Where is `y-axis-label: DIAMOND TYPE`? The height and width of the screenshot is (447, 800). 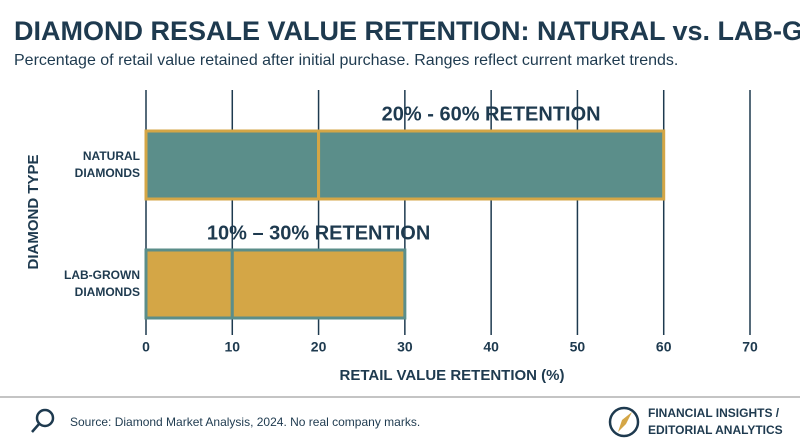
y-axis-label: DIAMOND TYPE is located at coordinates (33, 211).